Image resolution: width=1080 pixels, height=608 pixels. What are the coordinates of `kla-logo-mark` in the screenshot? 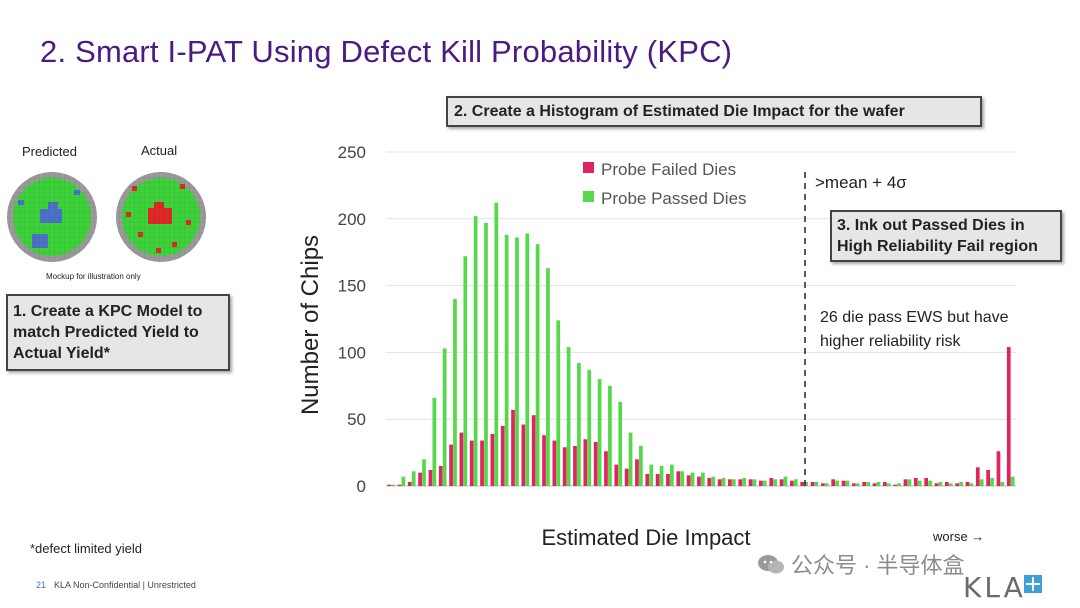 It's located at (1033, 584).